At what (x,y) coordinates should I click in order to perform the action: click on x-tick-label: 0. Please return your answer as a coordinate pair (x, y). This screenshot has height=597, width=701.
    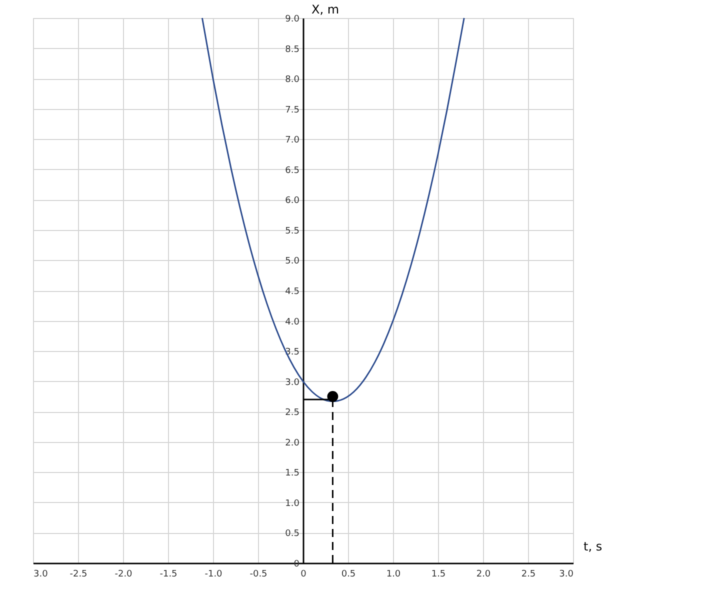
    Looking at the image, I should click on (303, 575).